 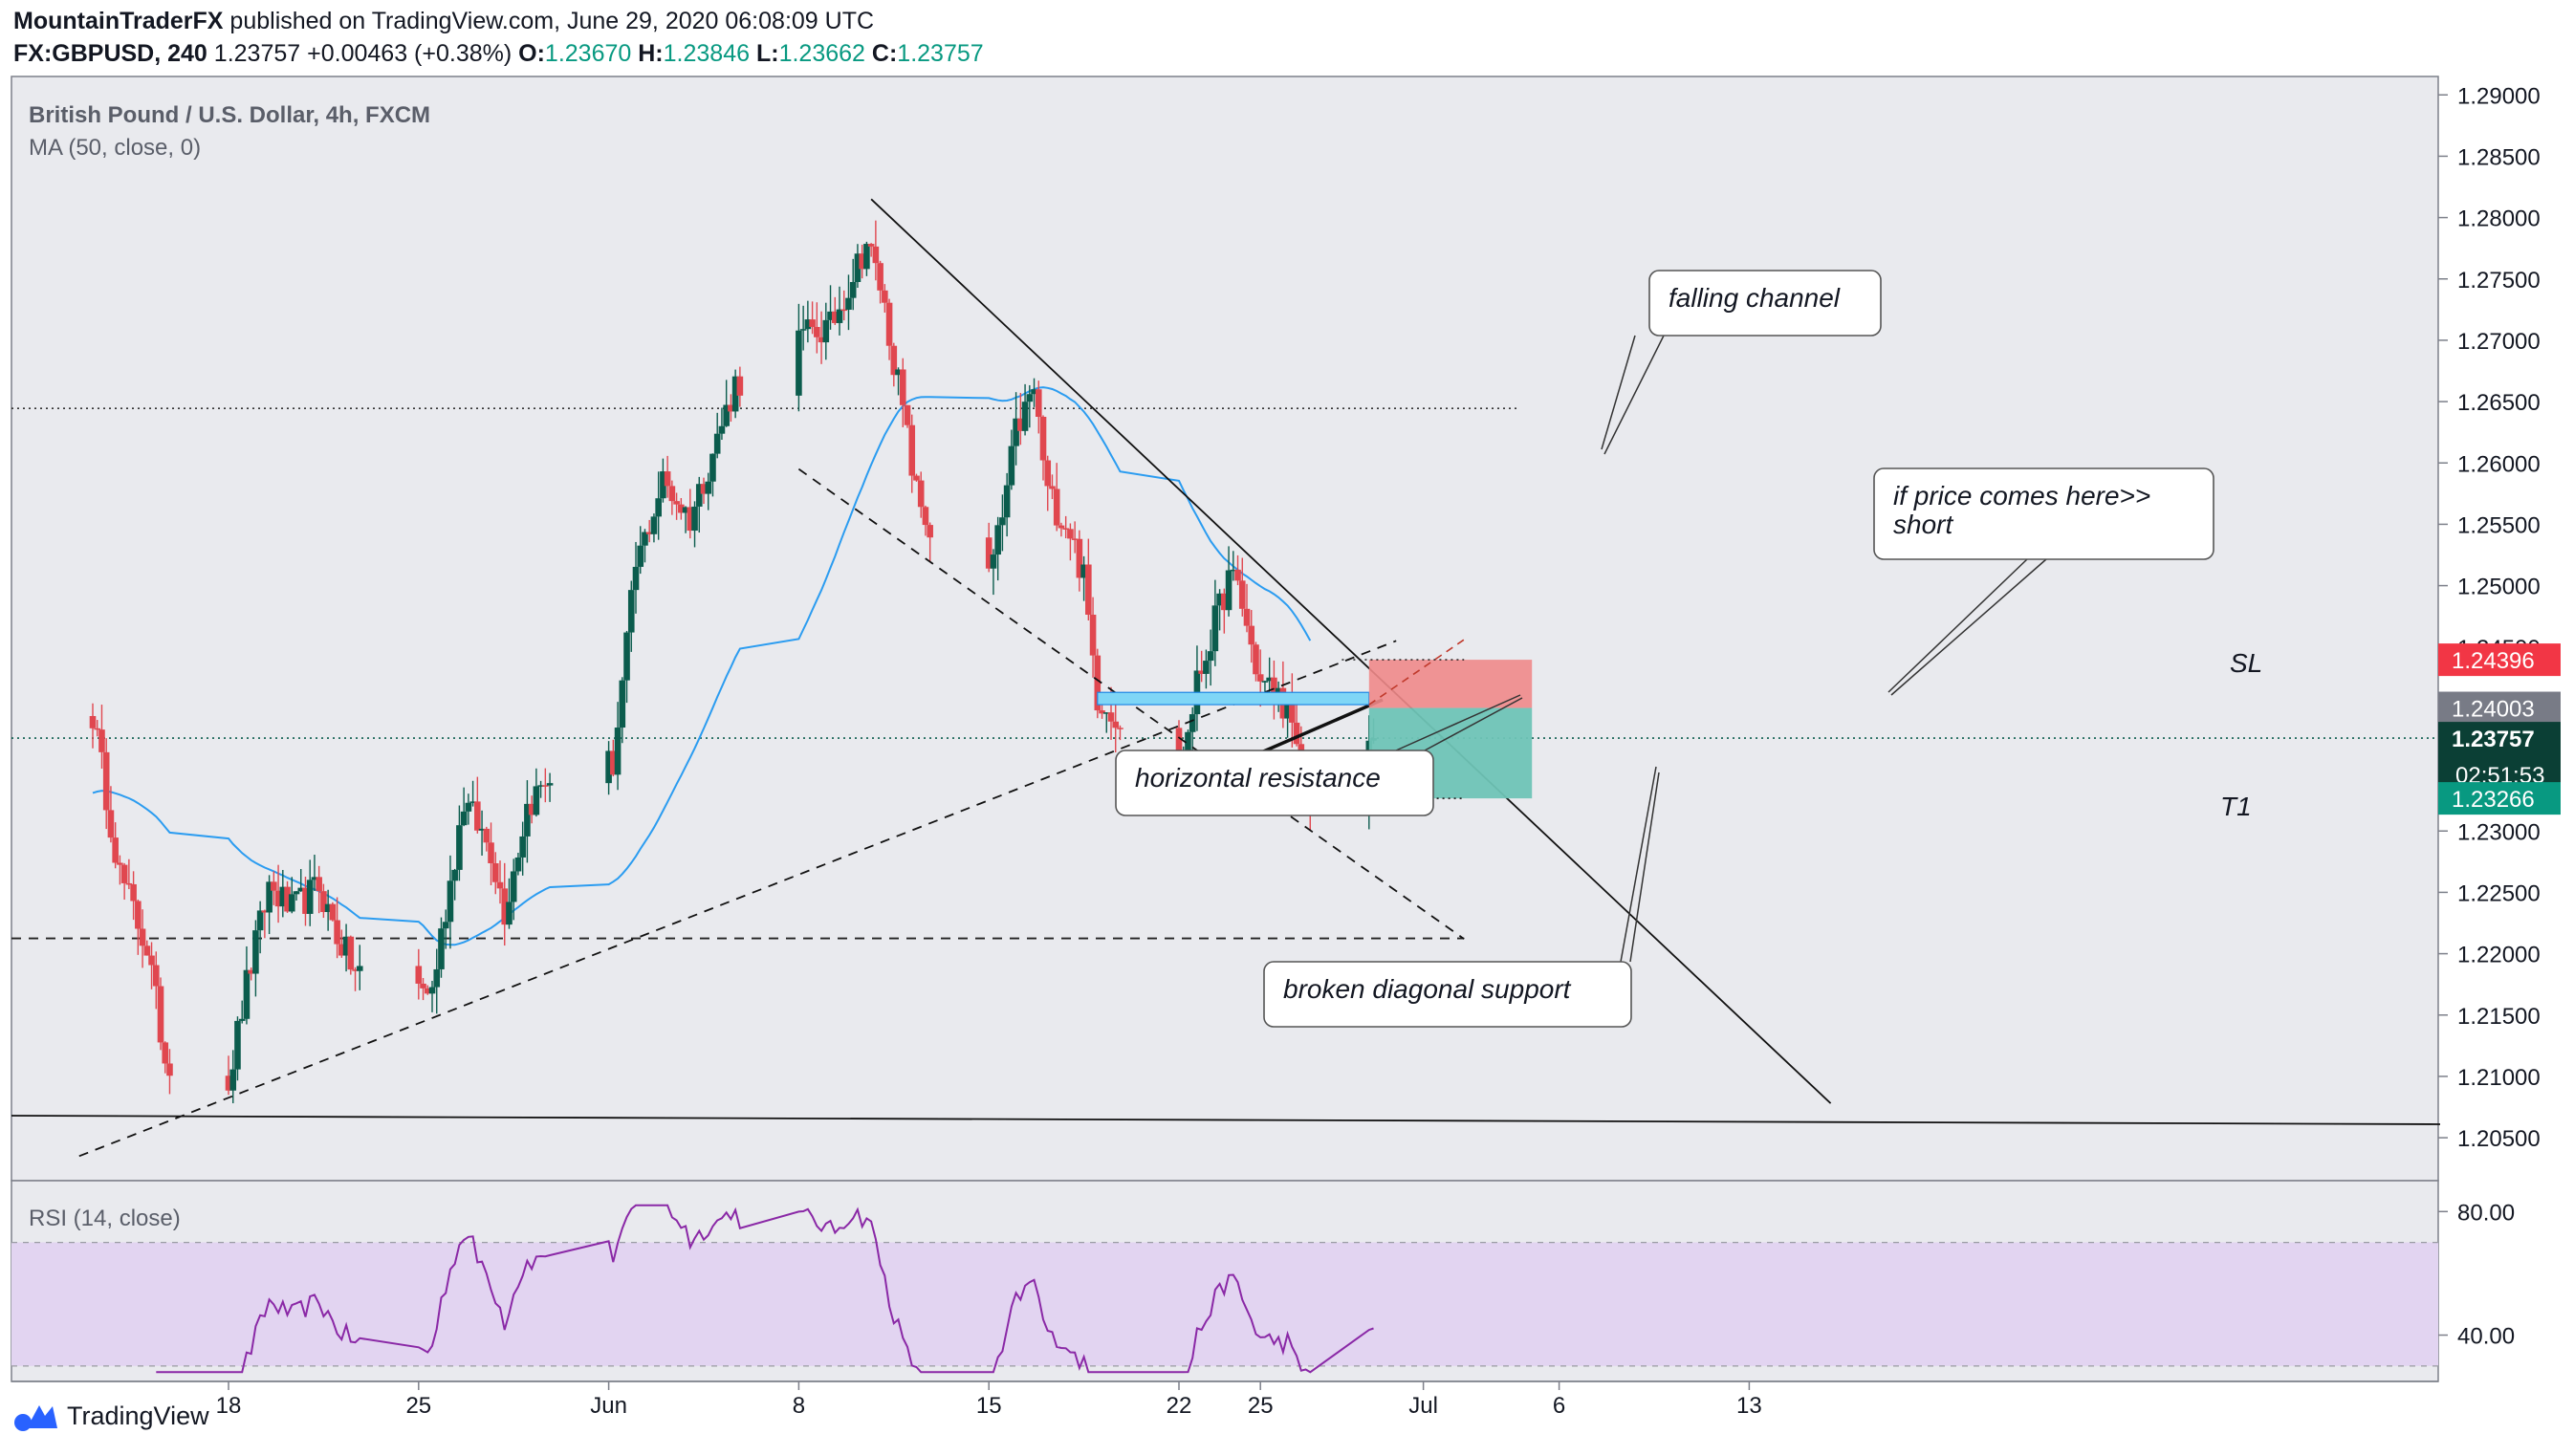 I want to click on short-note: if price comes here>>short, so click(x=2044, y=581).